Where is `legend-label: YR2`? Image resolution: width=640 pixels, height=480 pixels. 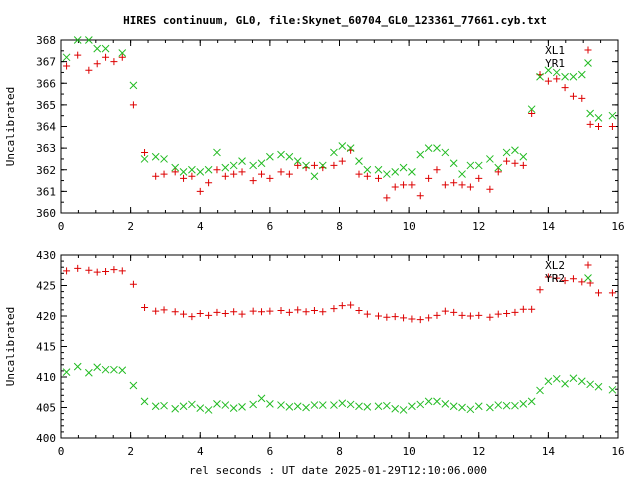 legend-label: YR2 is located at coordinates (555, 278).